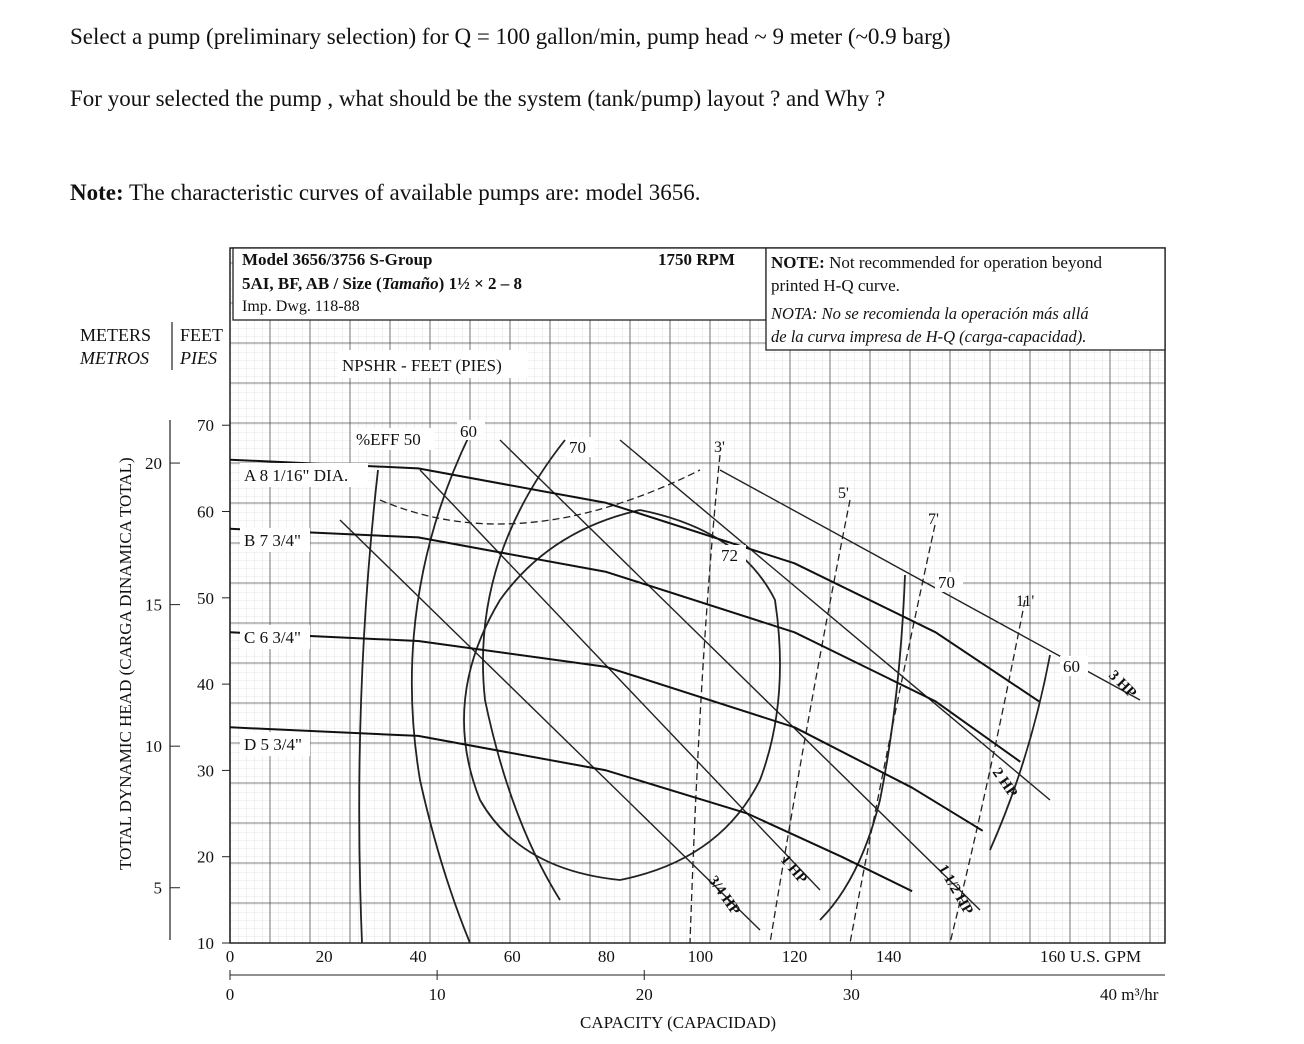 This screenshot has width=1304, height=1044. Describe the element at coordinates (795, 956) in the screenshot. I see `gpm-tick-label: 120` at that location.